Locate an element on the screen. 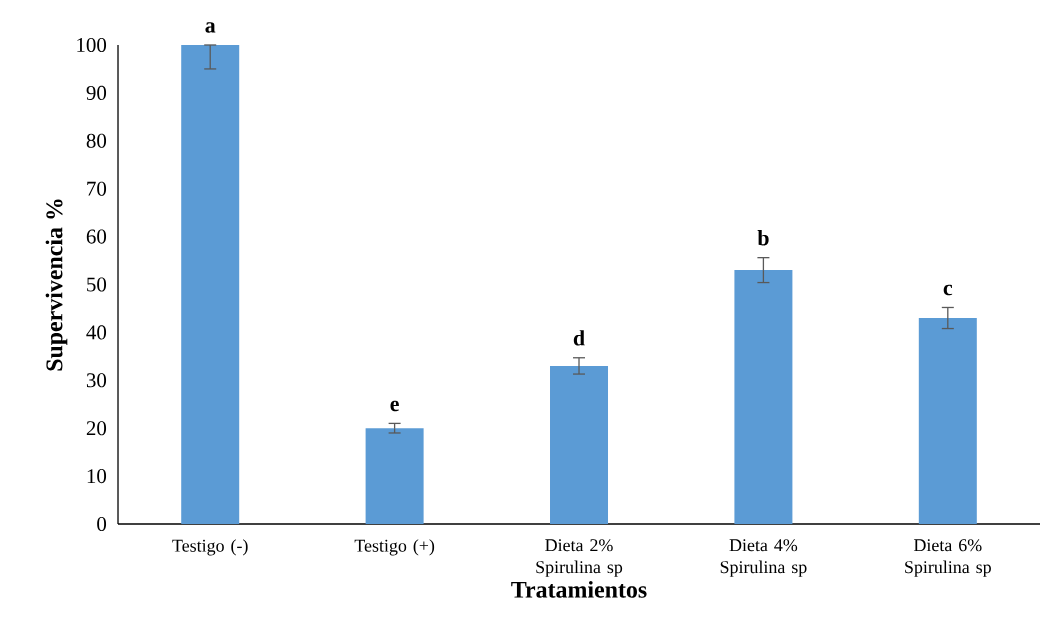  x-tick-label: Testigo (+) is located at coordinates (394, 547).